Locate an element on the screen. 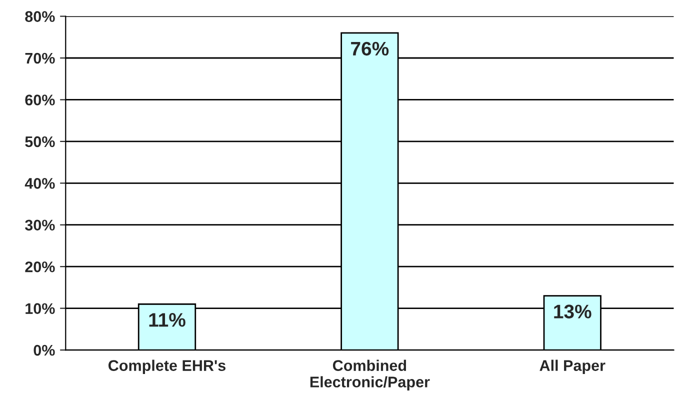 Image resolution: width=691 pixels, height=407 pixels. y-tick-label: 70% is located at coordinates (40, 58).